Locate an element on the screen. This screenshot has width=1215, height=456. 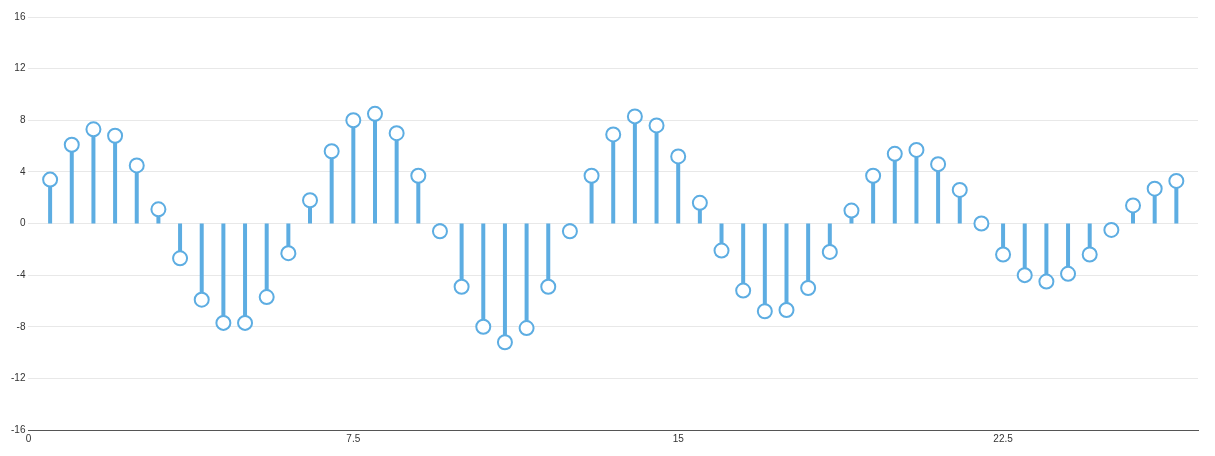
y-tick-label: -12 is located at coordinates (18, 378).